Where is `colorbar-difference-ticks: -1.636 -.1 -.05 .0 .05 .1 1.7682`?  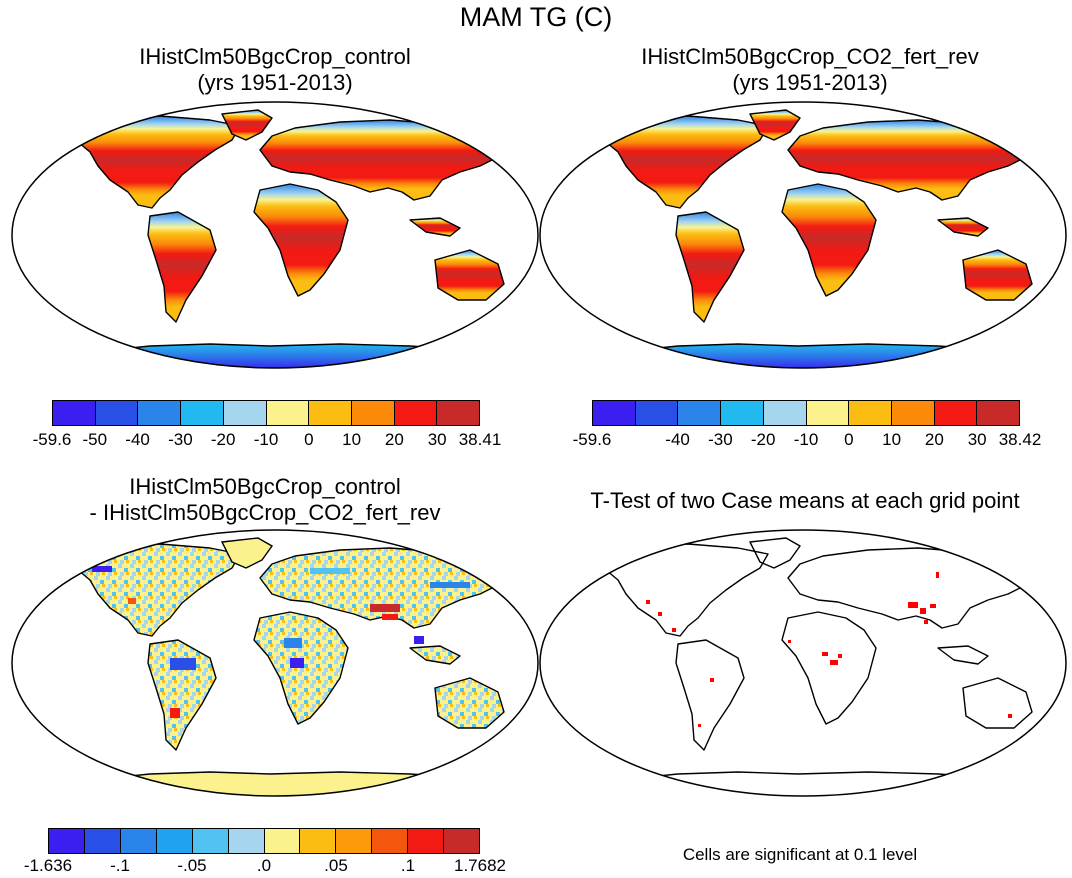 colorbar-difference-ticks: -1.636 -.1 -.05 .0 .05 .1 1.7682 is located at coordinates (265, 867).